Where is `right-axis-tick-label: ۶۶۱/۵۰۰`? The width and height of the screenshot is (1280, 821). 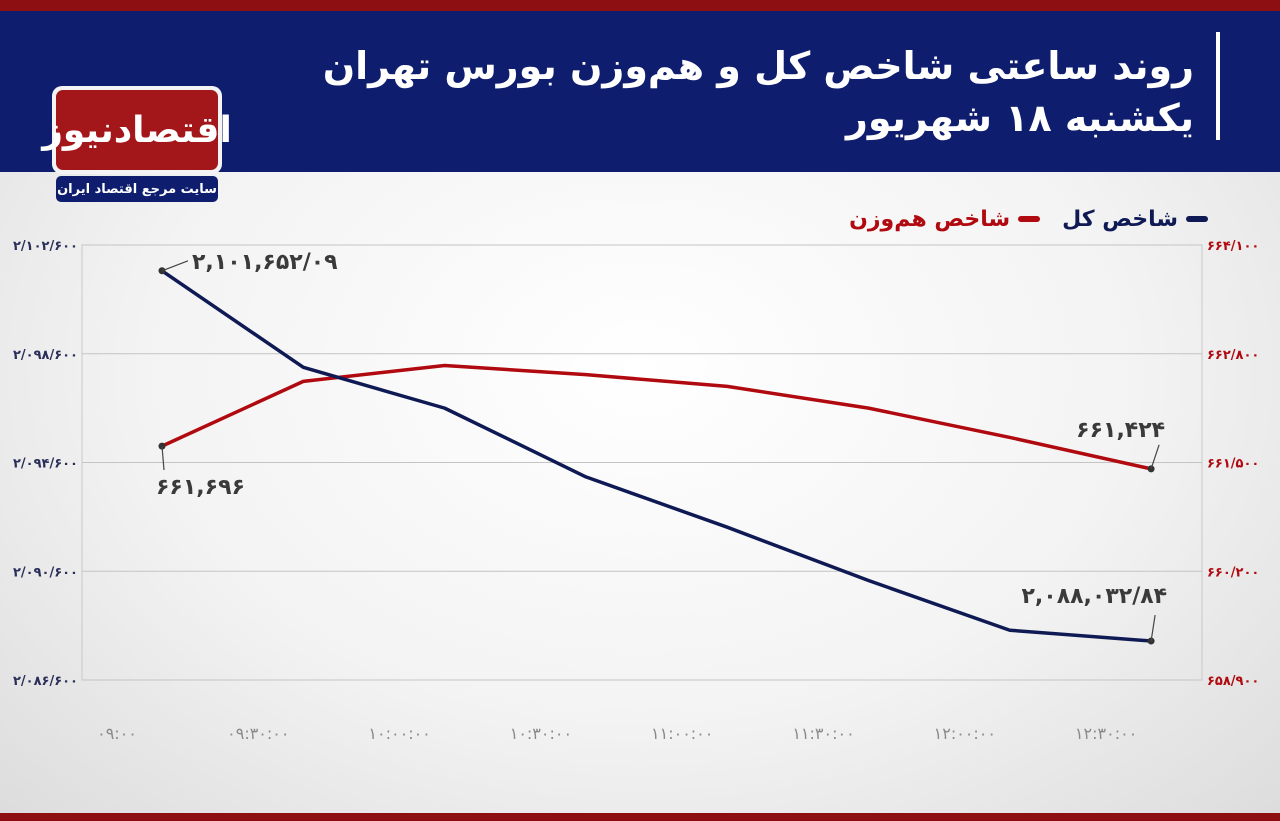 right-axis-tick-label: ۶۶۱/۵۰۰ is located at coordinates (1233, 464).